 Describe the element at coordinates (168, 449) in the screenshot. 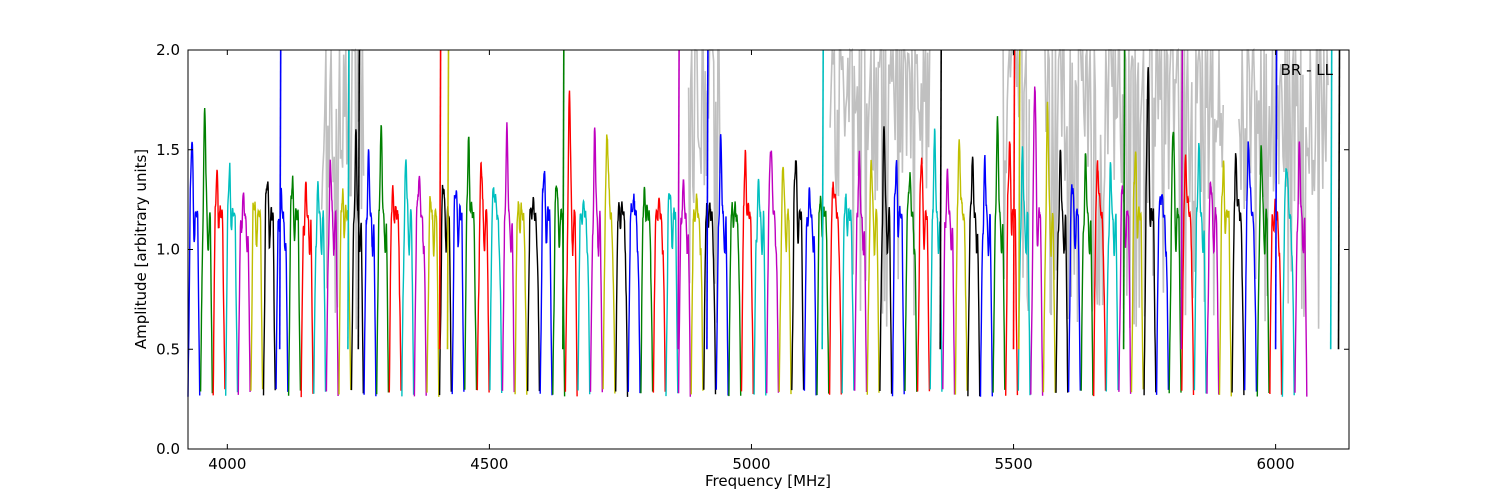

I see `y-tick-label: 0.0` at that location.